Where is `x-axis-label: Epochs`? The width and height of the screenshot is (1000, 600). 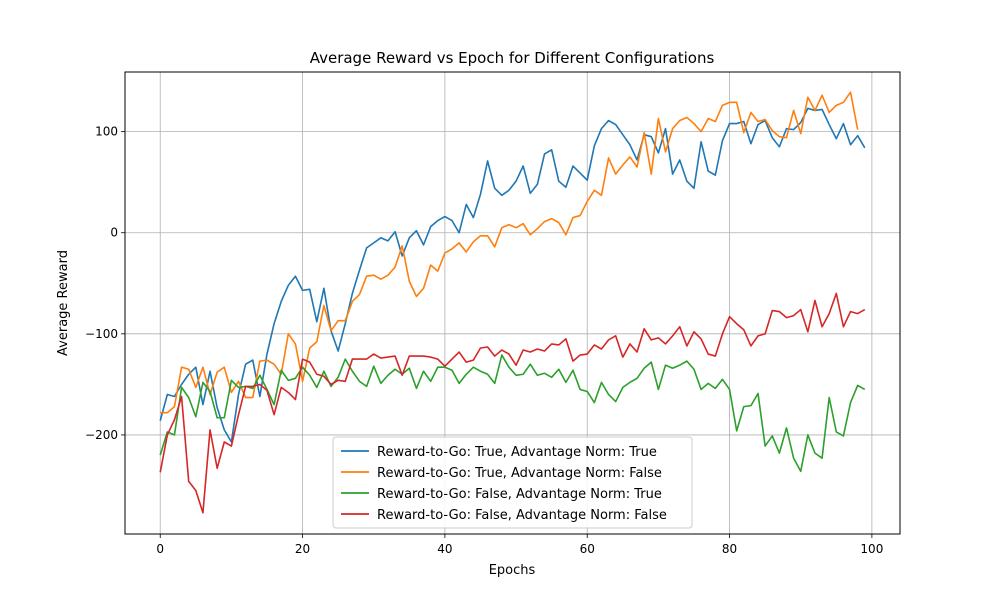 x-axis-label: Epochs is located at coordinates (512, 570).